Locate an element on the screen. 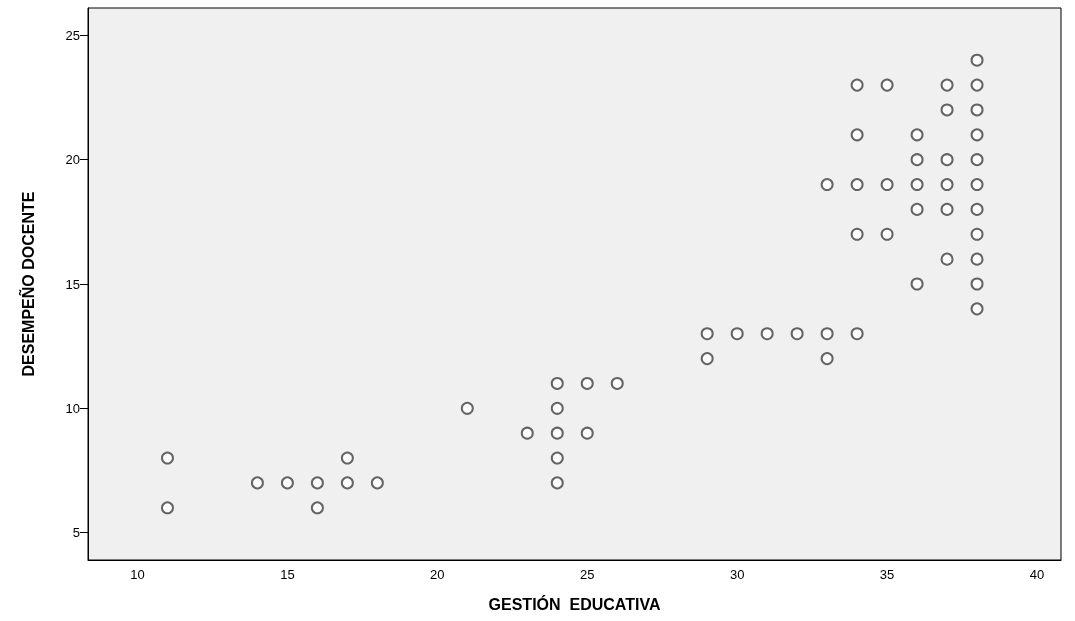  y-tick-label: 25 is located at coordinates (72, 35).